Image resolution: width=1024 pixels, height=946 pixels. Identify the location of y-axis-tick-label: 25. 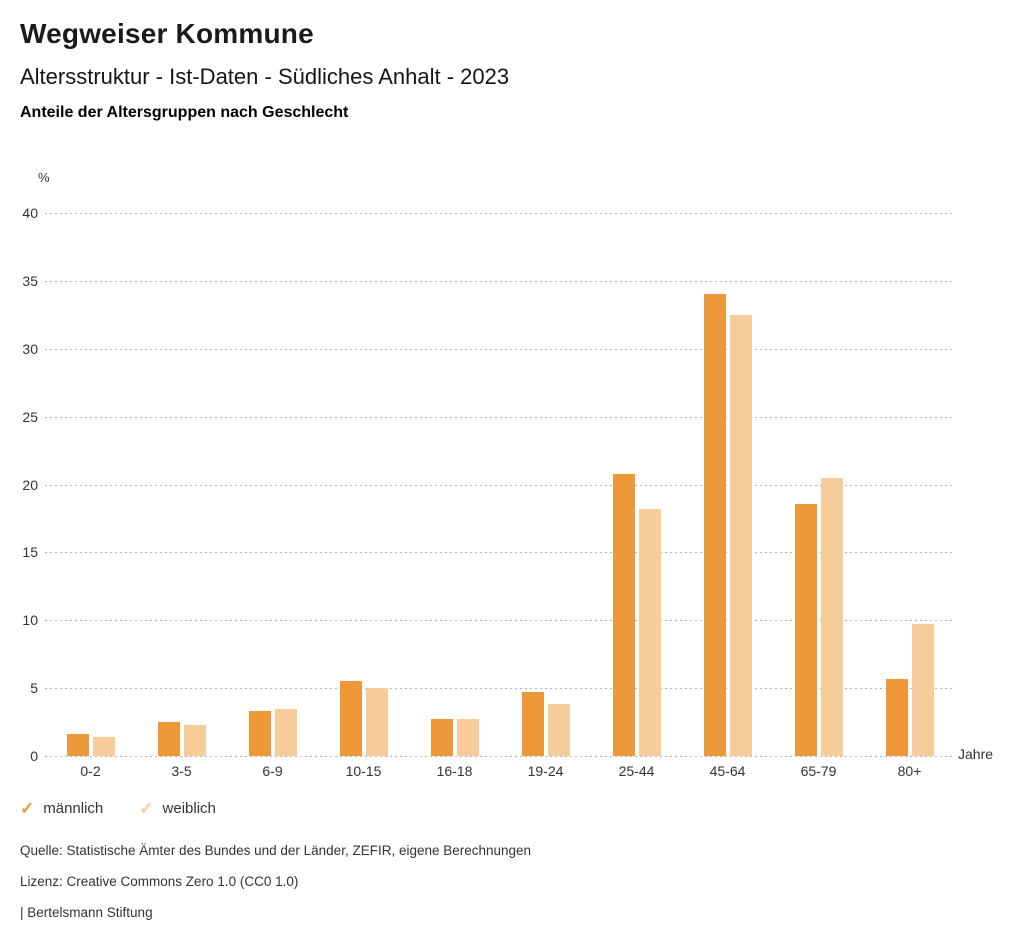
(29, 416).